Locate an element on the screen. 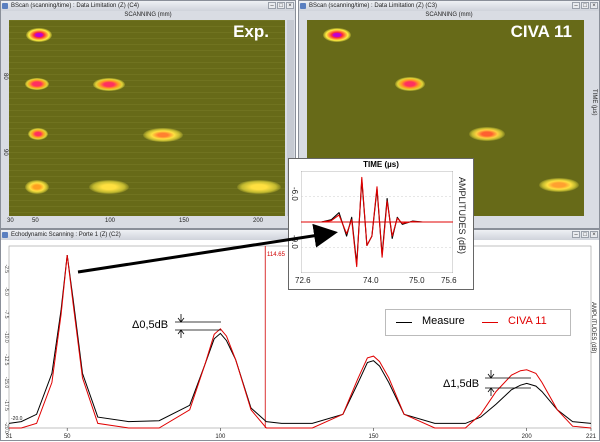 This screenshot has height=442, width=600. ascan-x-tick: 75.6 is located at coordinates (449, 280).